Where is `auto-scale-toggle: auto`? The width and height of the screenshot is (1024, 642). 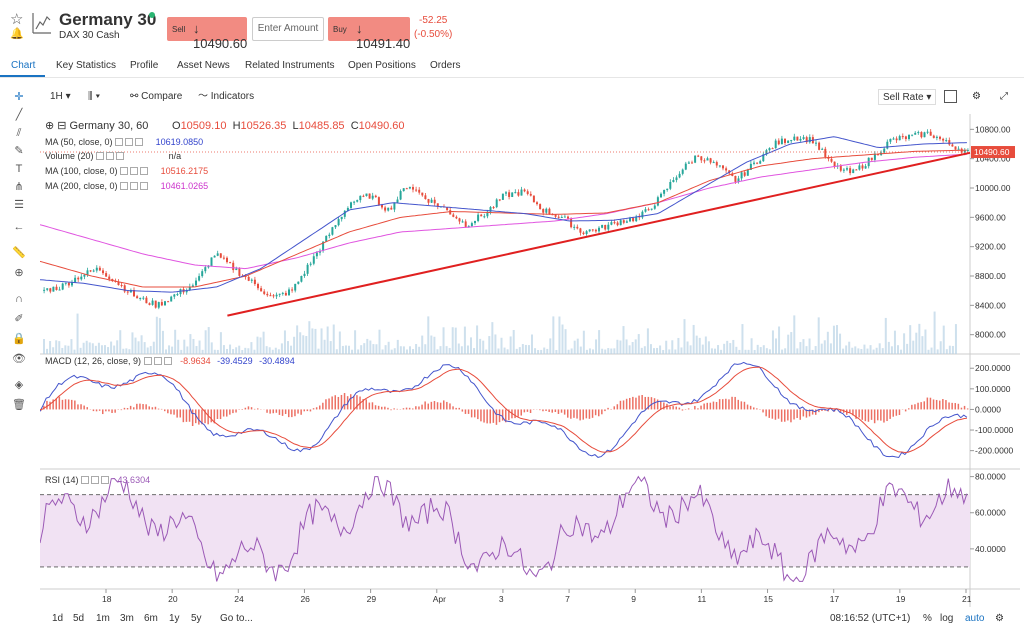 auto-scale-toggle: auto is located at coordinates (975, 618).